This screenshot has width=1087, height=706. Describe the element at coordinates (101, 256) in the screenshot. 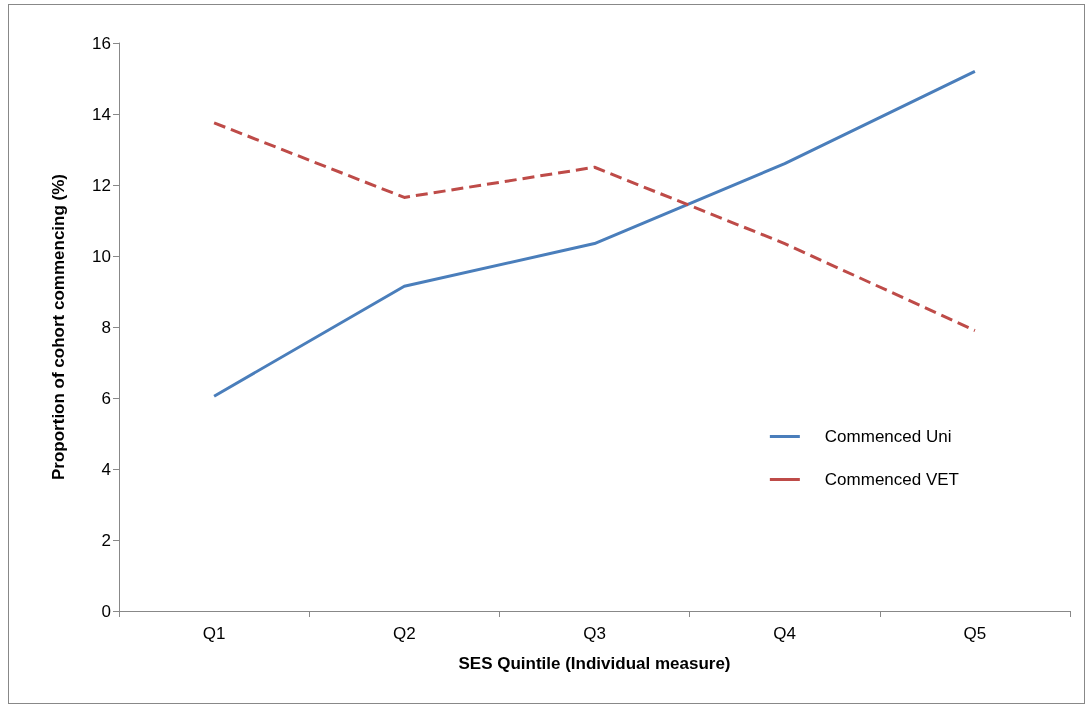

I see `y-tick-label: 10` at that location.